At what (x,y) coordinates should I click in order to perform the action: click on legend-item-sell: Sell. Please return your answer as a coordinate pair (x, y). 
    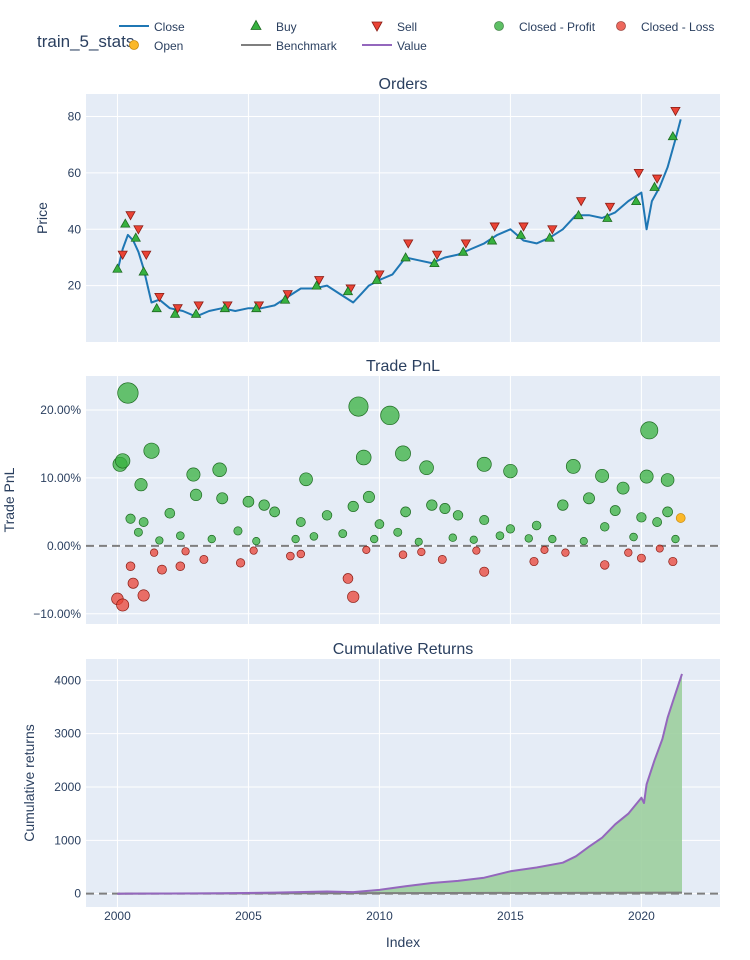
    Looking at the image, I should click on (394, 27).